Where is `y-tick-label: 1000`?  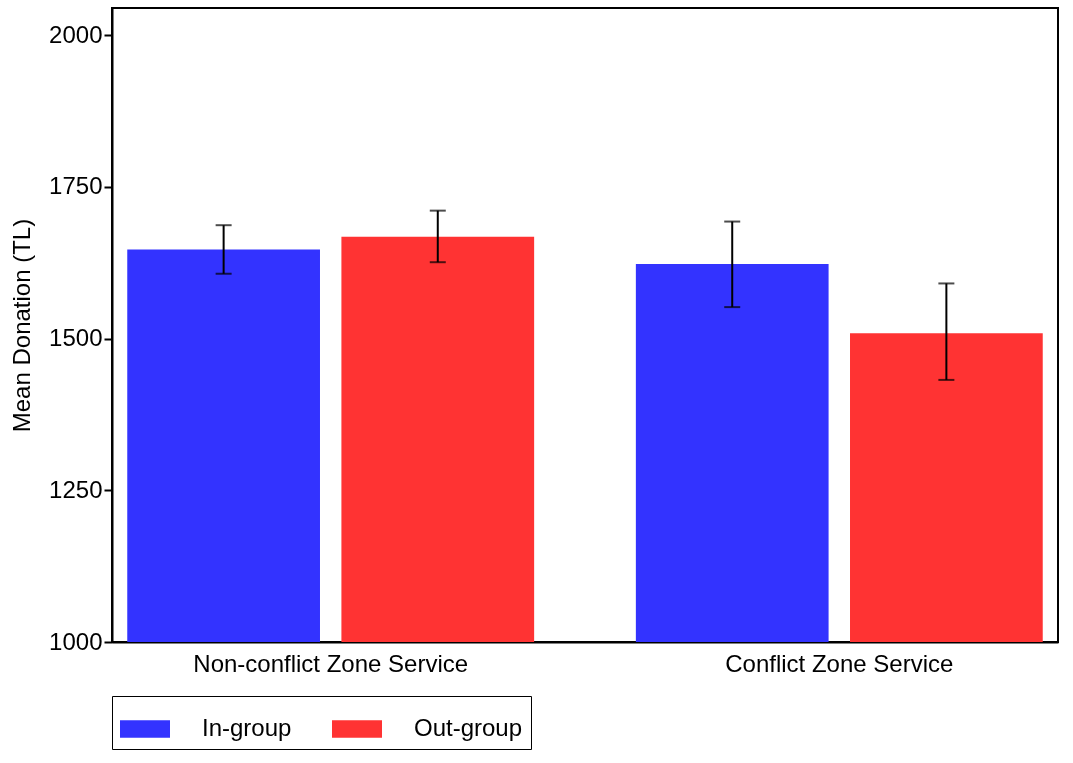
y-tick-label: 1000 is located at coordinates (76, 641).